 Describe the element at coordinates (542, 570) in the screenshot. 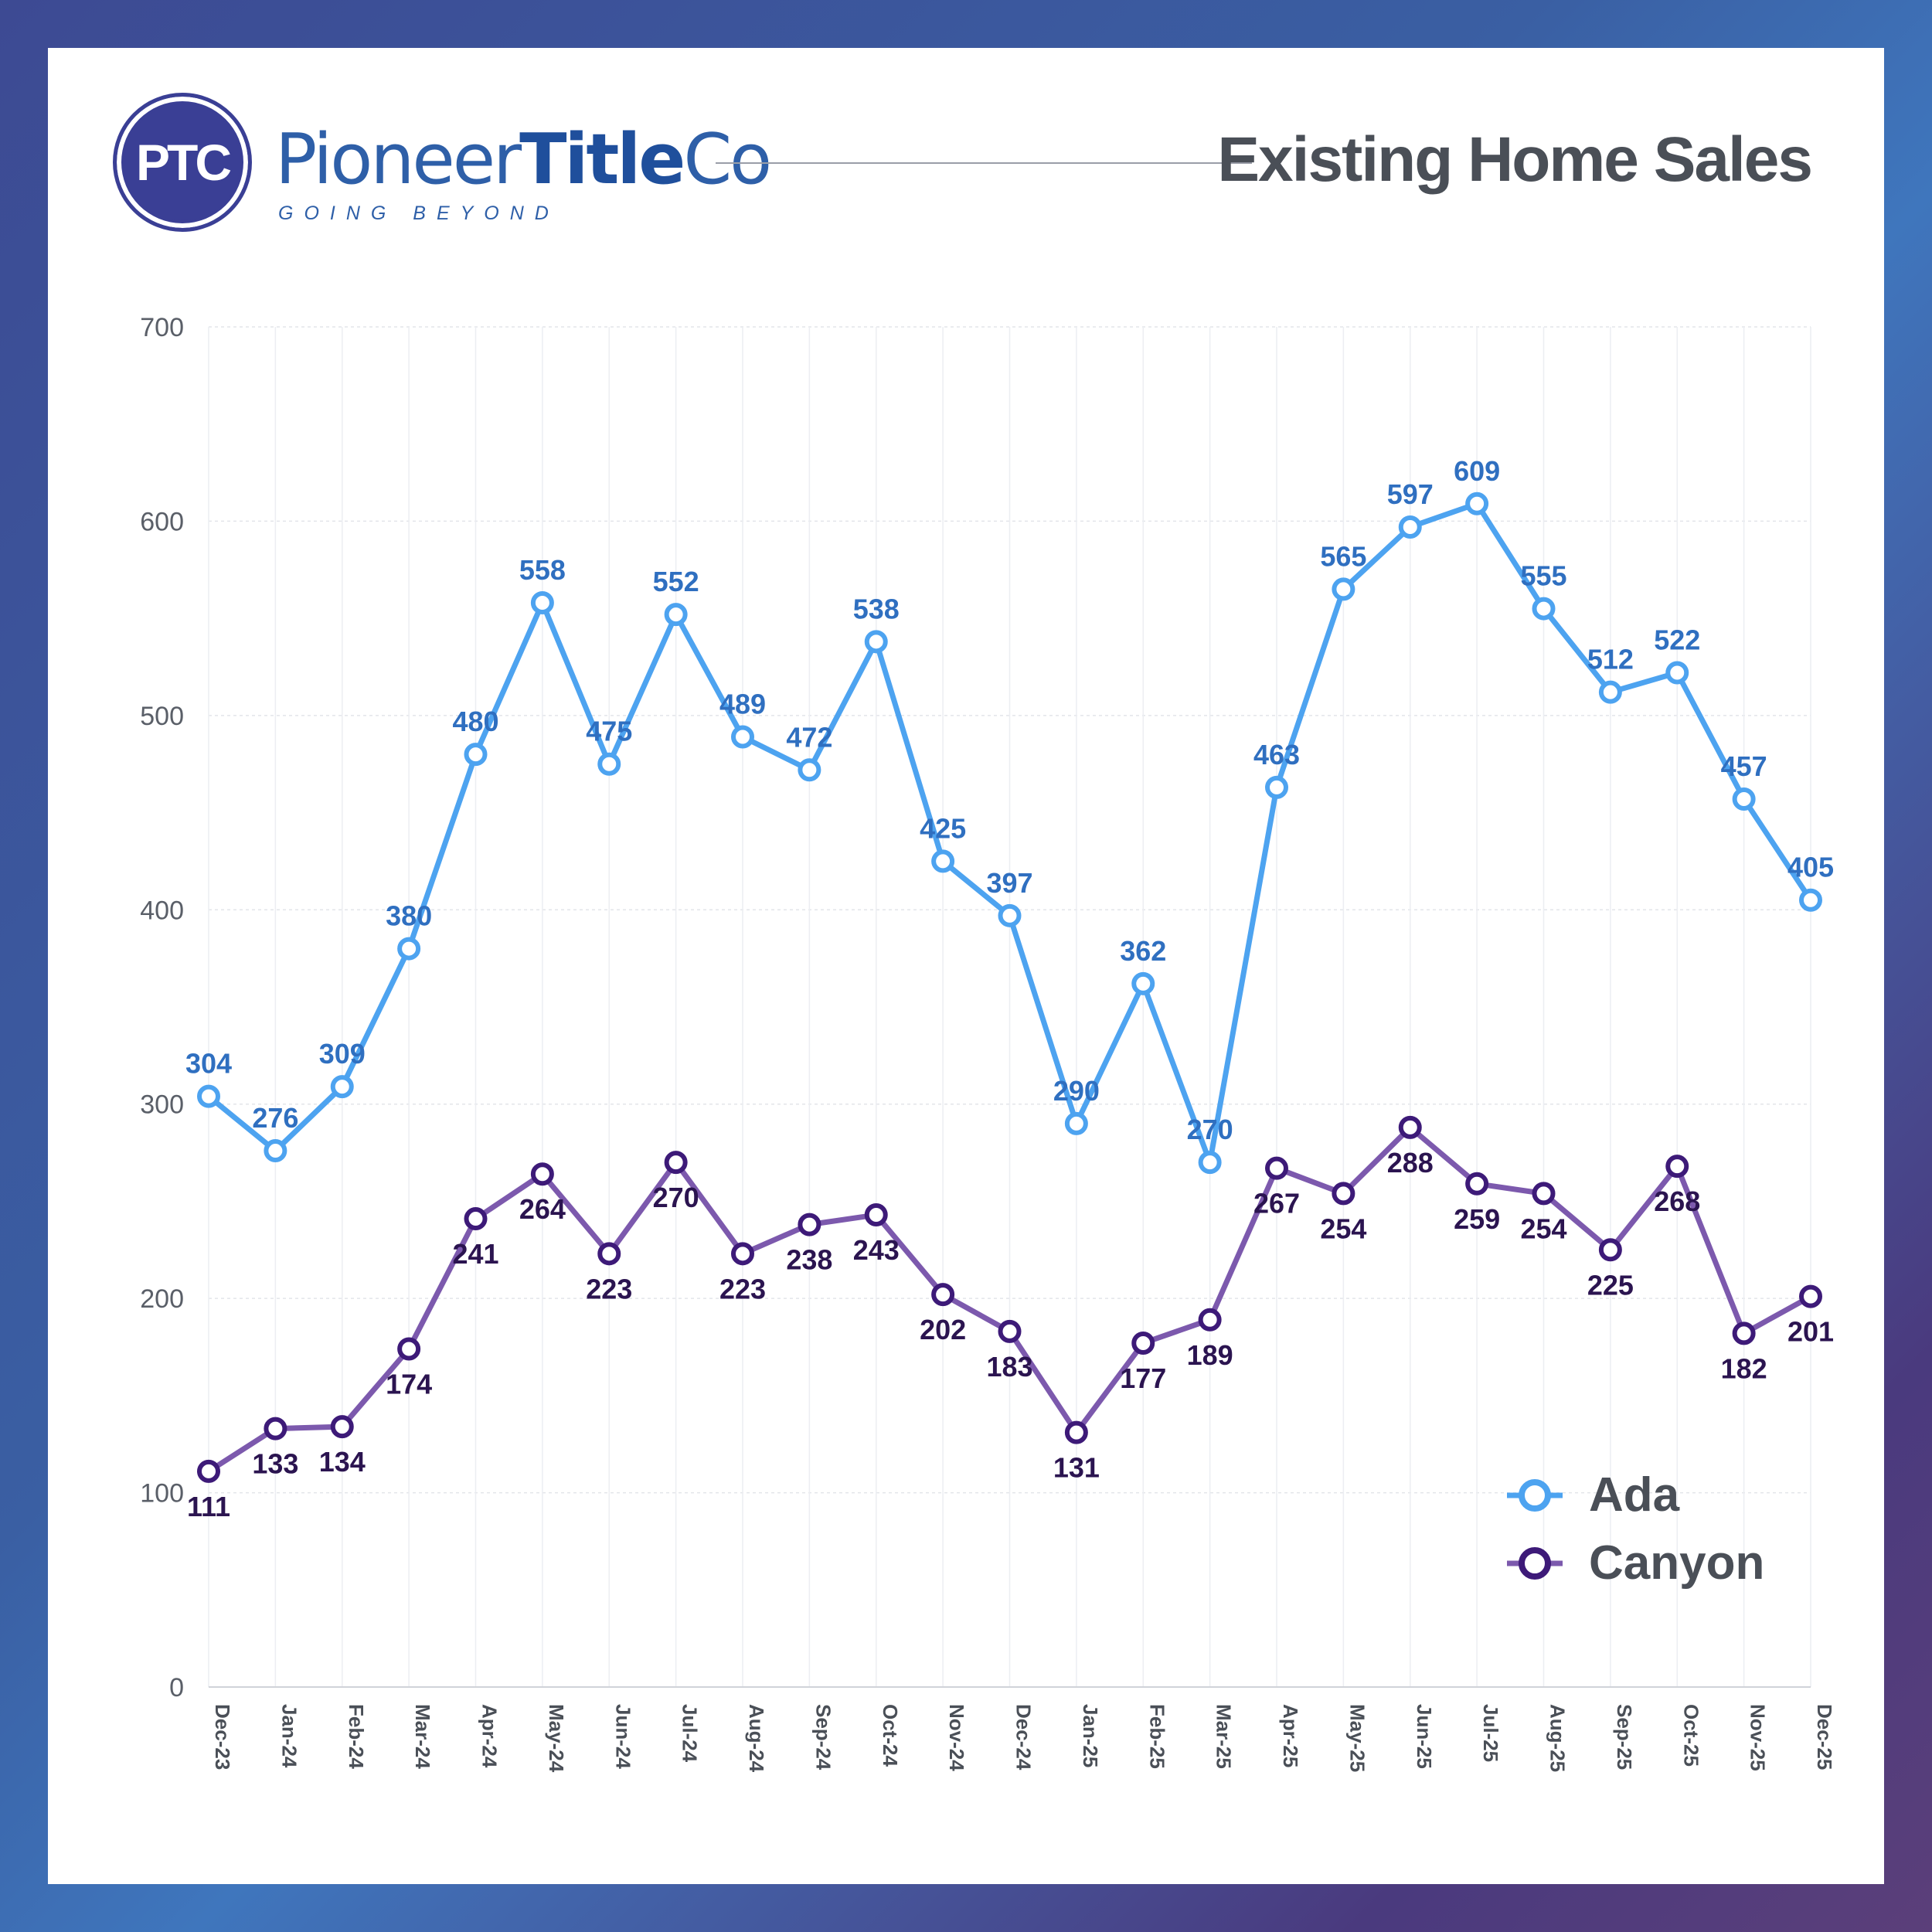

I see `data-label-ada: 558` at that location.